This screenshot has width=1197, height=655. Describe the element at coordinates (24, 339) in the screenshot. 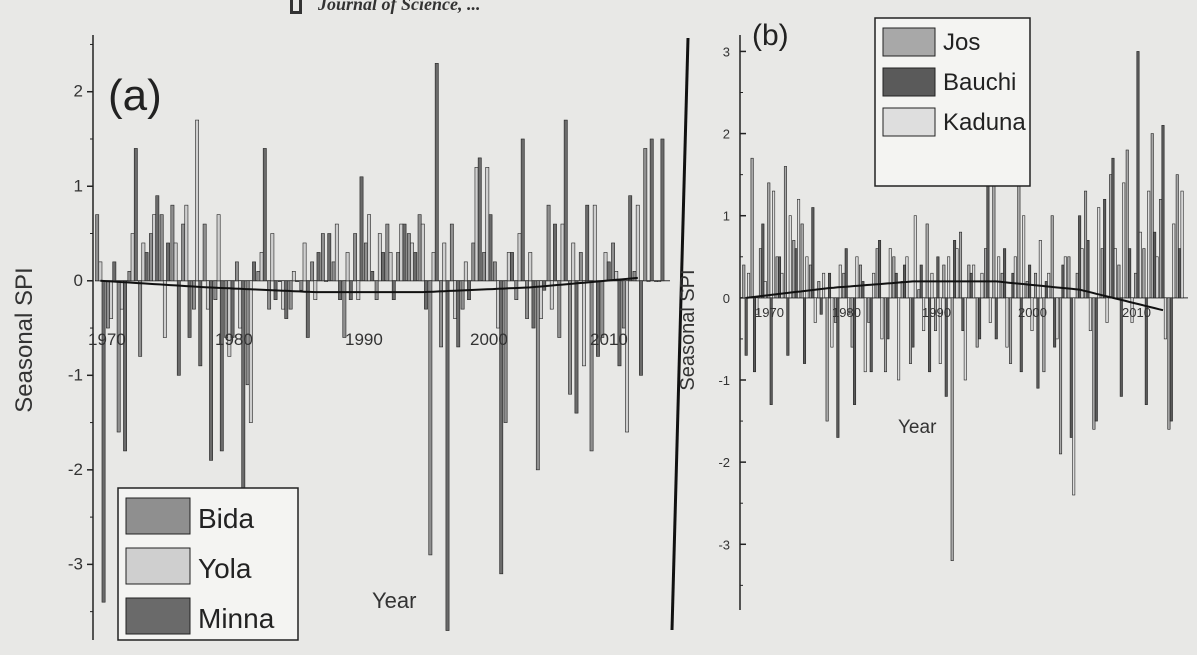

I see `y-axis-label: Seasonal SPI` at that location.